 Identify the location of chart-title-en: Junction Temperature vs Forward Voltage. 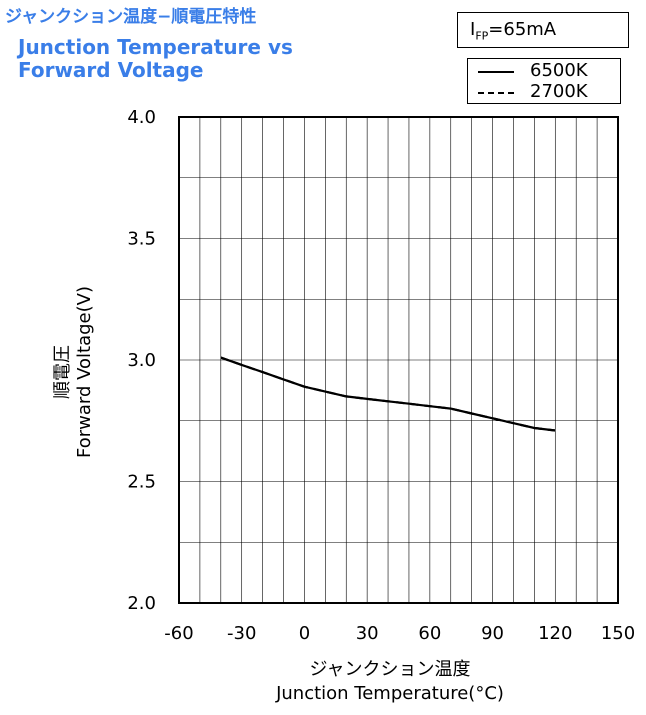
(155, 59).